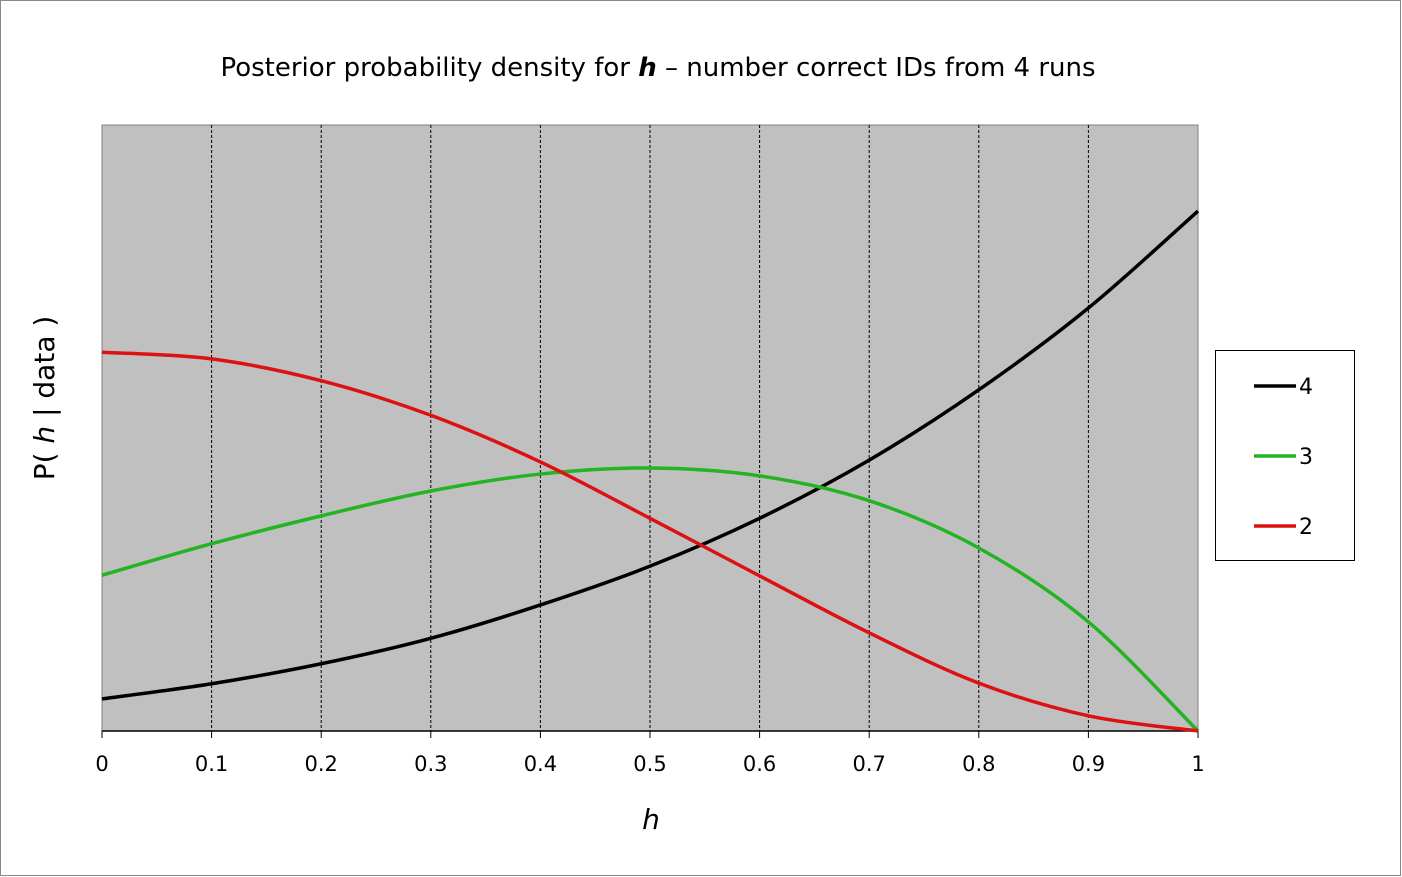 The height and width of the screenshot is (877, 1402). I want to click on y-label-part: P(, so click(44, 462).